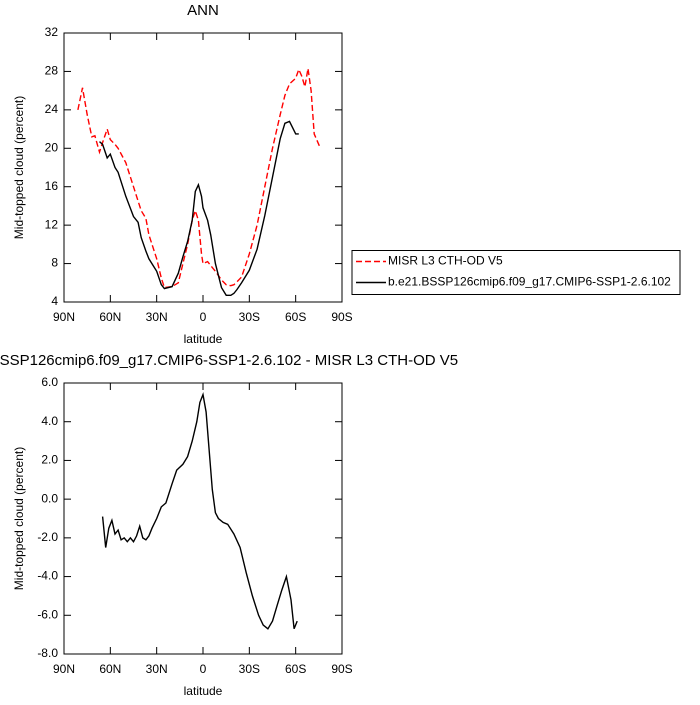 Image resolution: width=700 pixels, height=705 pixels. Describe the element at coordinates (54, 301) in the screenshot. I see `y-tick-label: 4` at that location.